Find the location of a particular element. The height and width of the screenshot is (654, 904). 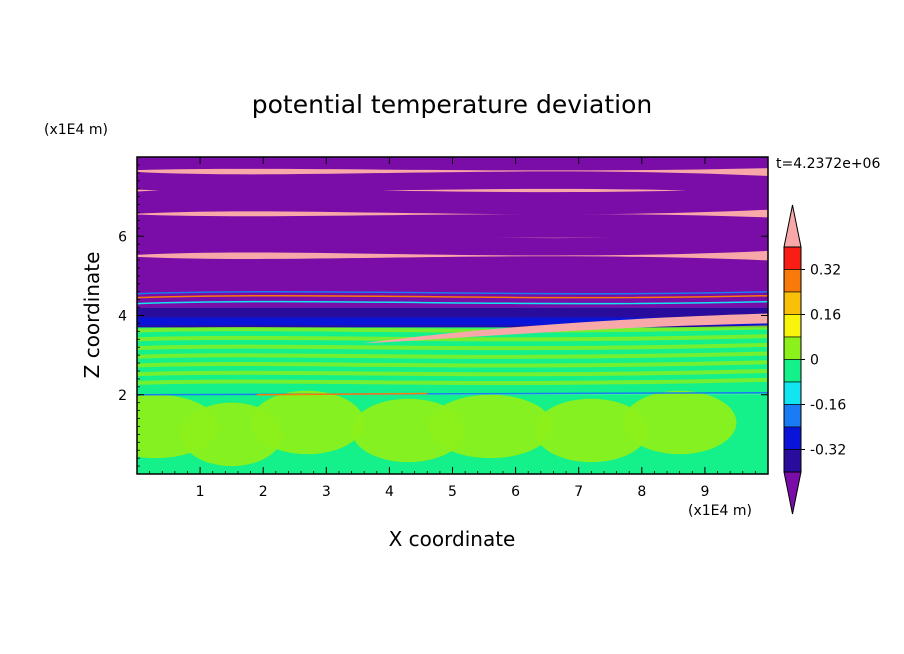

time-label: t=4.2372e+06 is located at coordinates (828, 164).